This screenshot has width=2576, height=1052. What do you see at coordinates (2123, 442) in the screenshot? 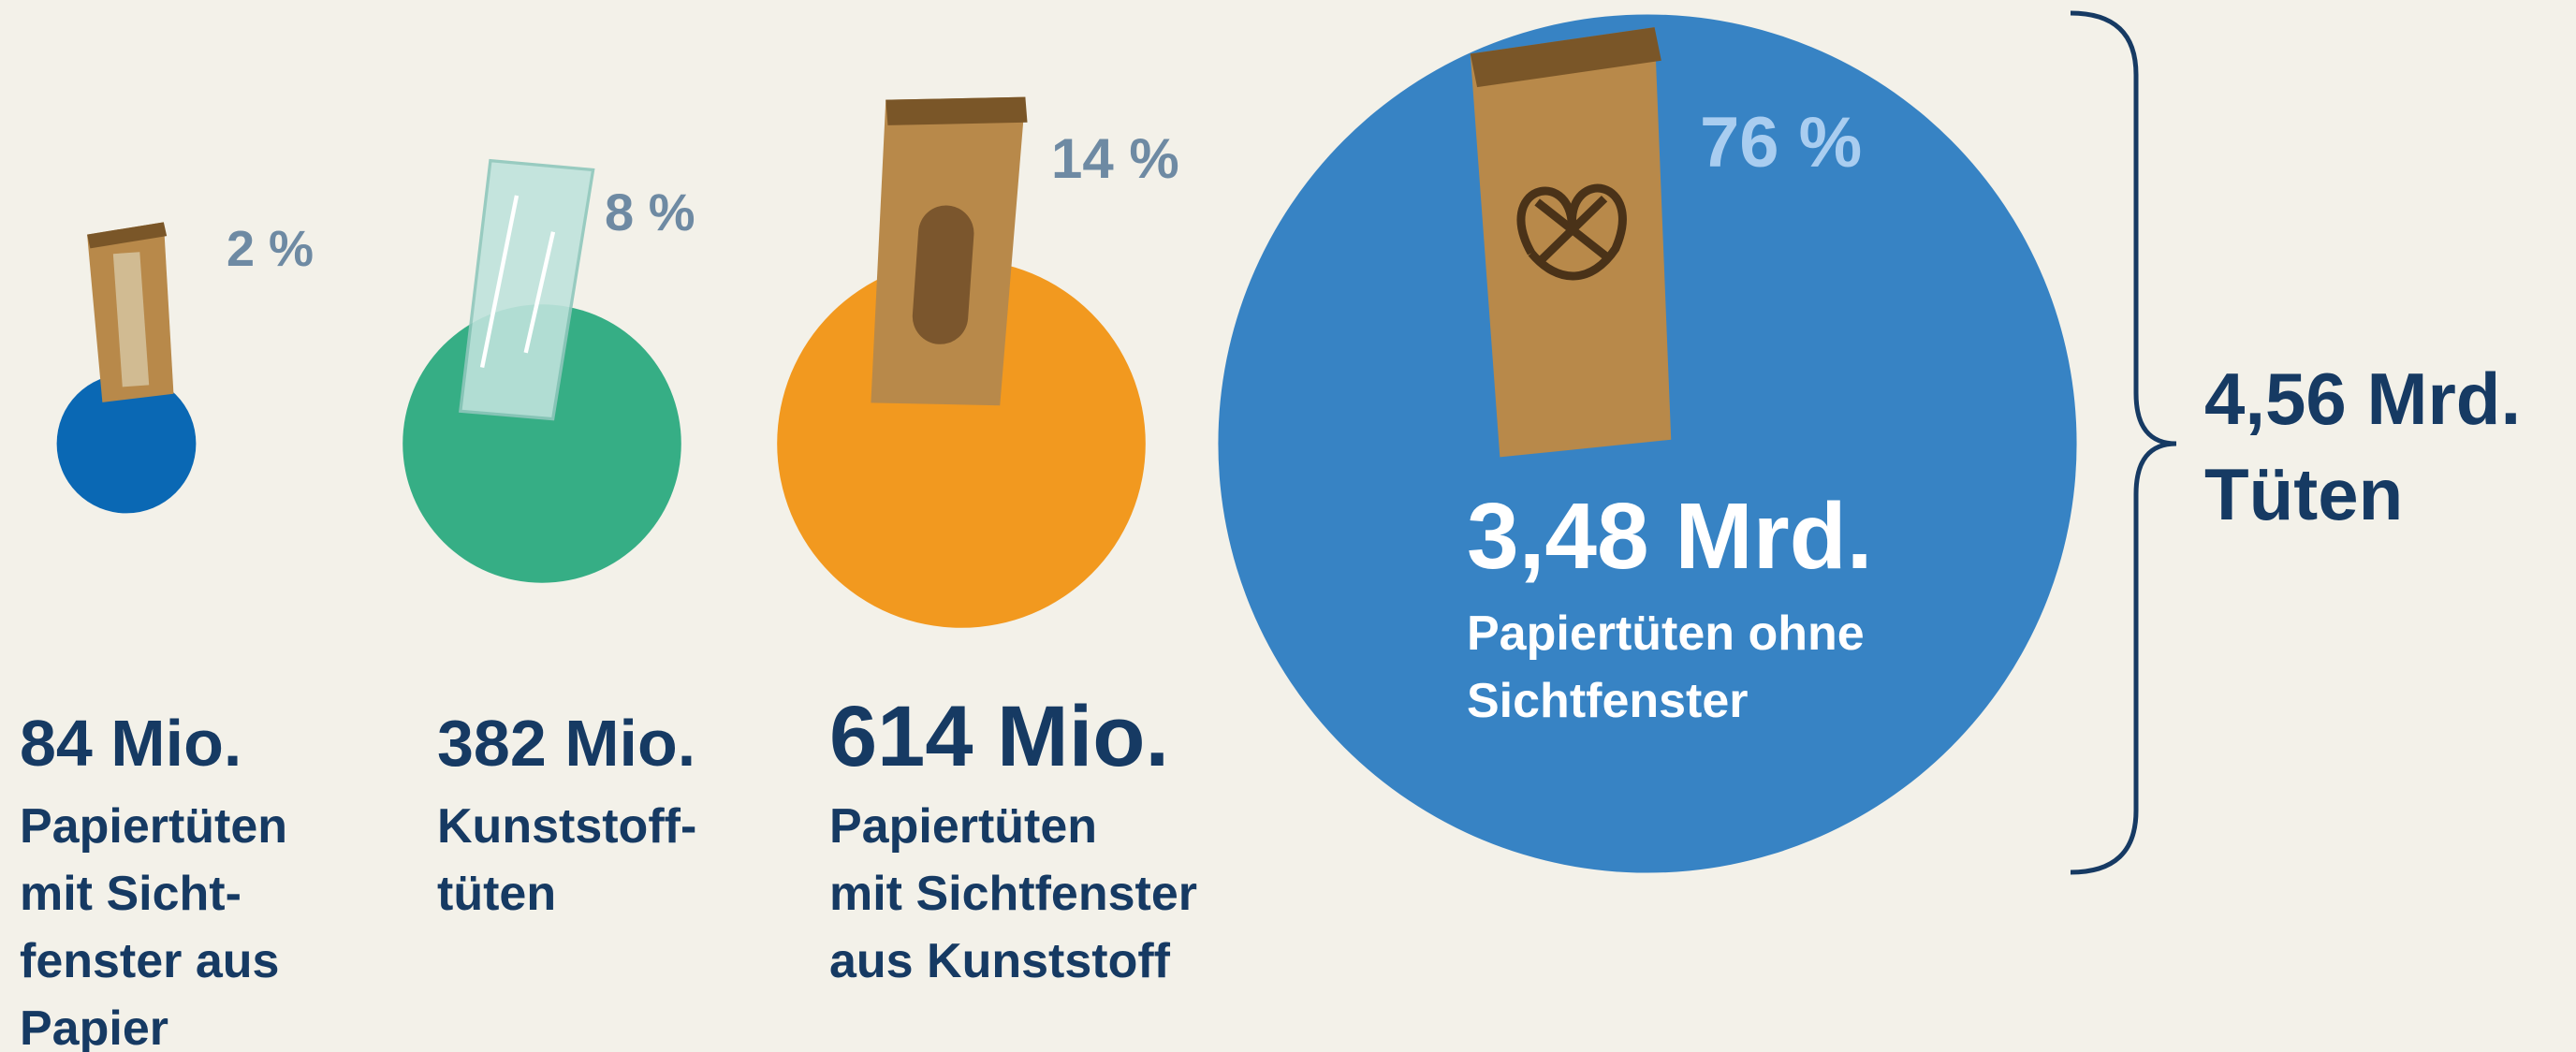
I see `bracket` at bounding box center [2123, 442].